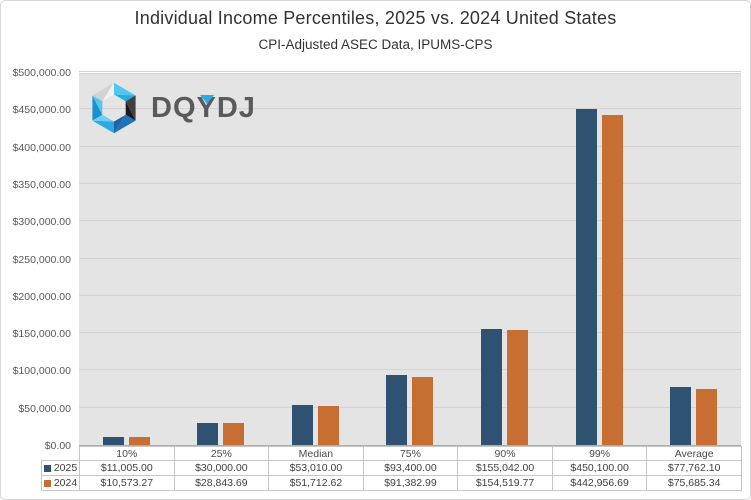  What do you see at coordinates (113, 440) in the screenshot?
I see `bar-2025-10%` at bounding box center [113, 440].